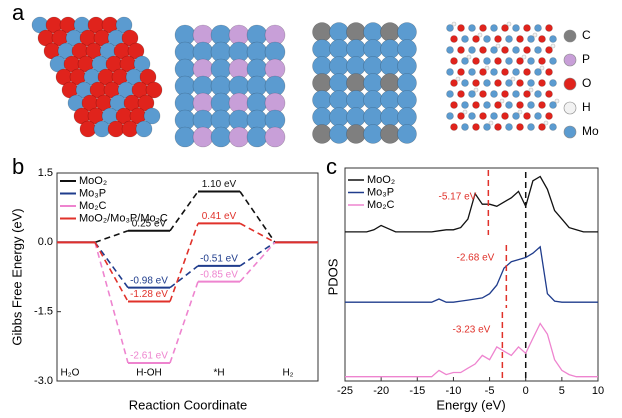  What do you see at coordinates (149, 223) in the screenshot?
I see `value-label: 0.25 eV` at bounding box center [149, 223].